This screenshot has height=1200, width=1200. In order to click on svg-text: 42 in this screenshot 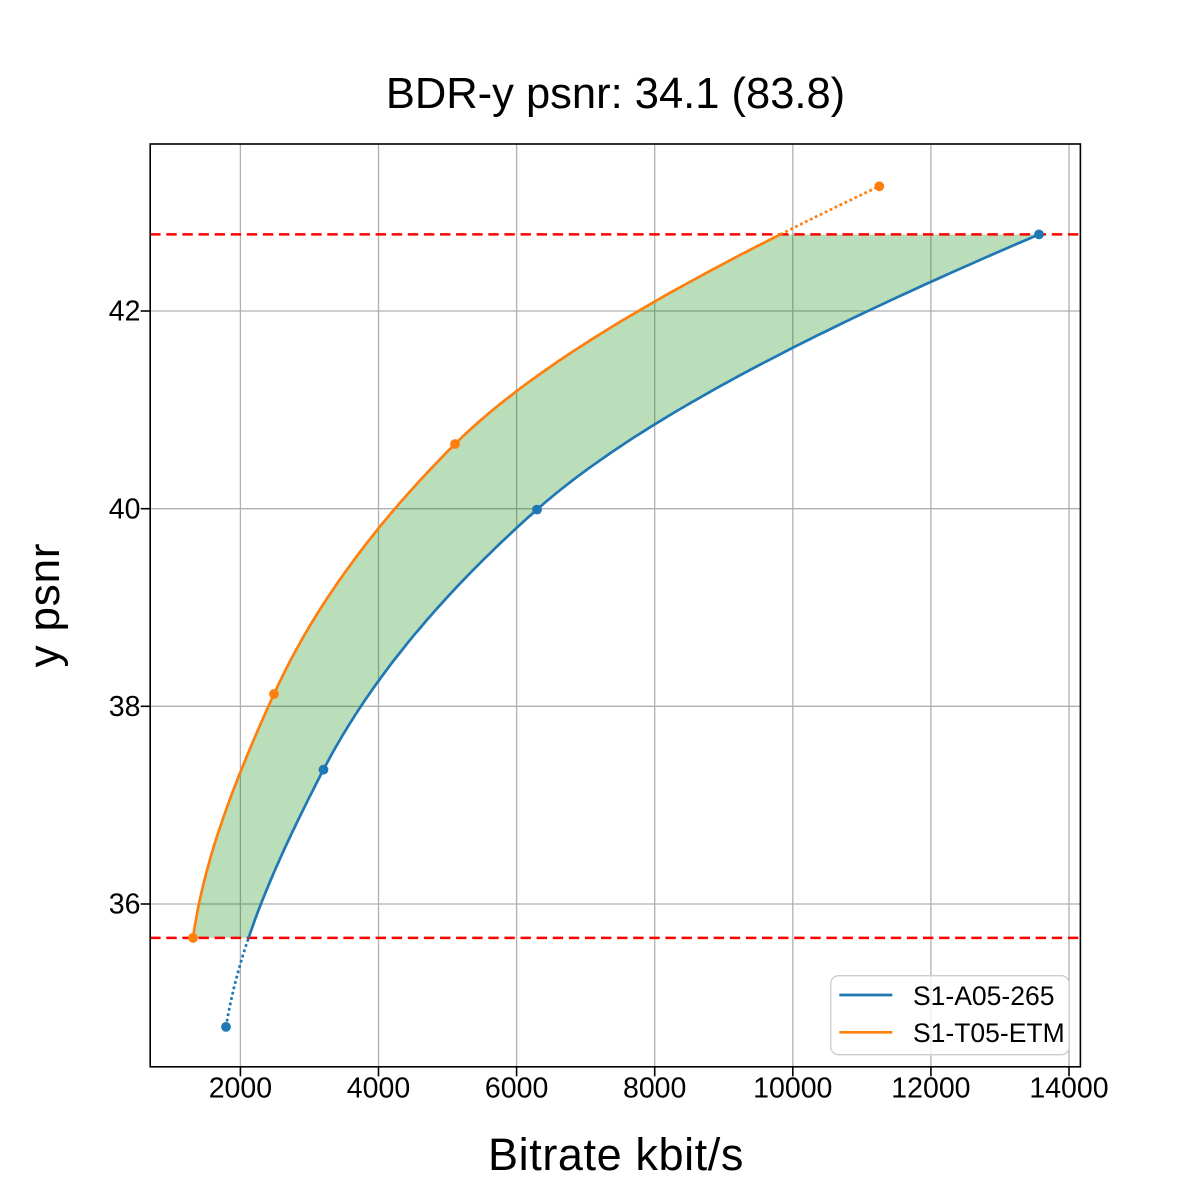, I will do `click(125, 312)`.